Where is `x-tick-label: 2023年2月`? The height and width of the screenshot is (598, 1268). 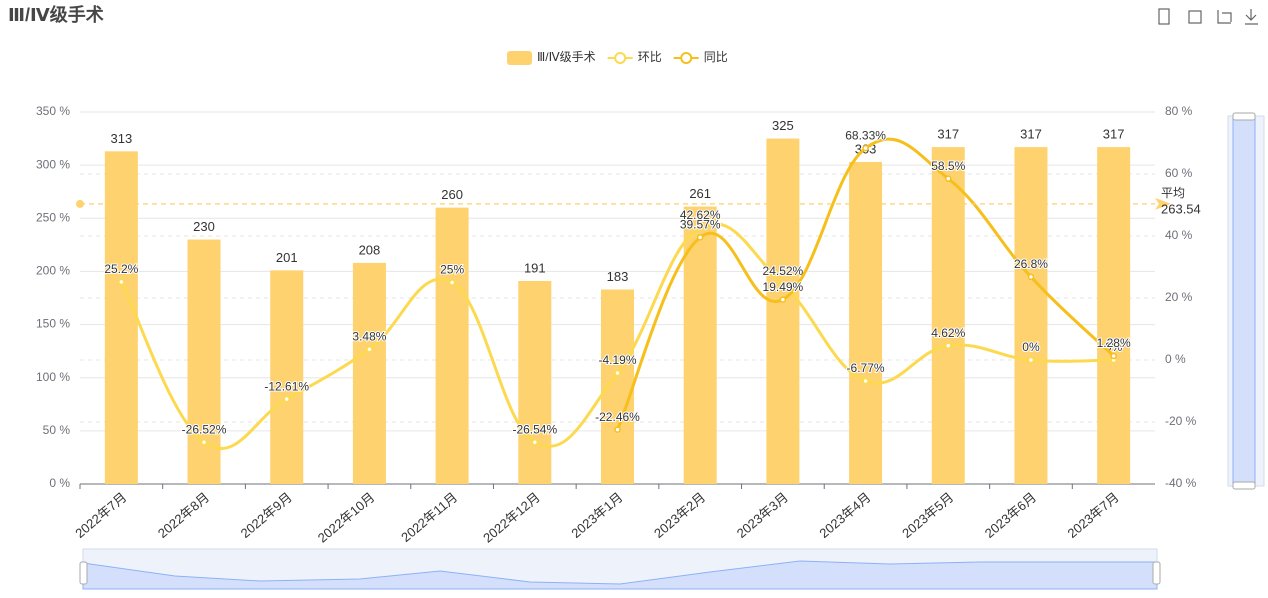 x-tick-label: 2023年2月 is located at coordinates (679, 514).